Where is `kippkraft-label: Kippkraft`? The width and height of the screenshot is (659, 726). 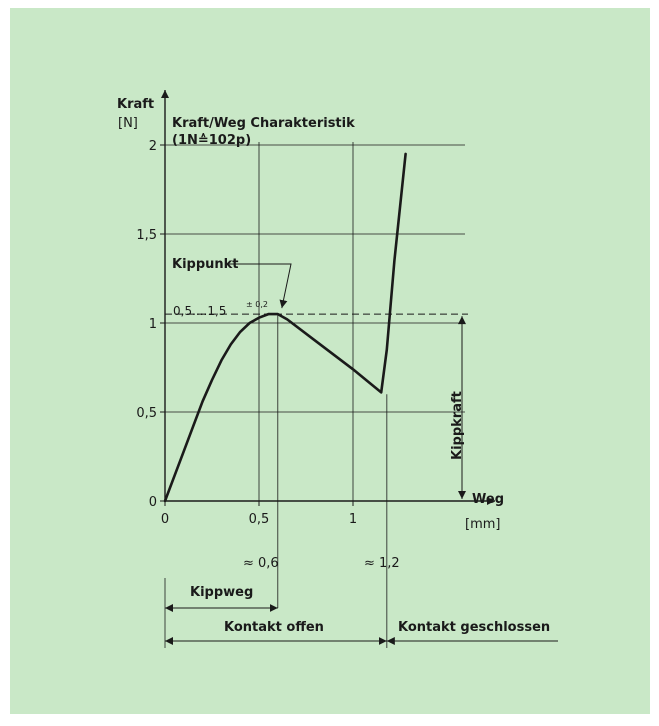 kippkraft-label: Kippkraft is located at coordinates (457, 425).